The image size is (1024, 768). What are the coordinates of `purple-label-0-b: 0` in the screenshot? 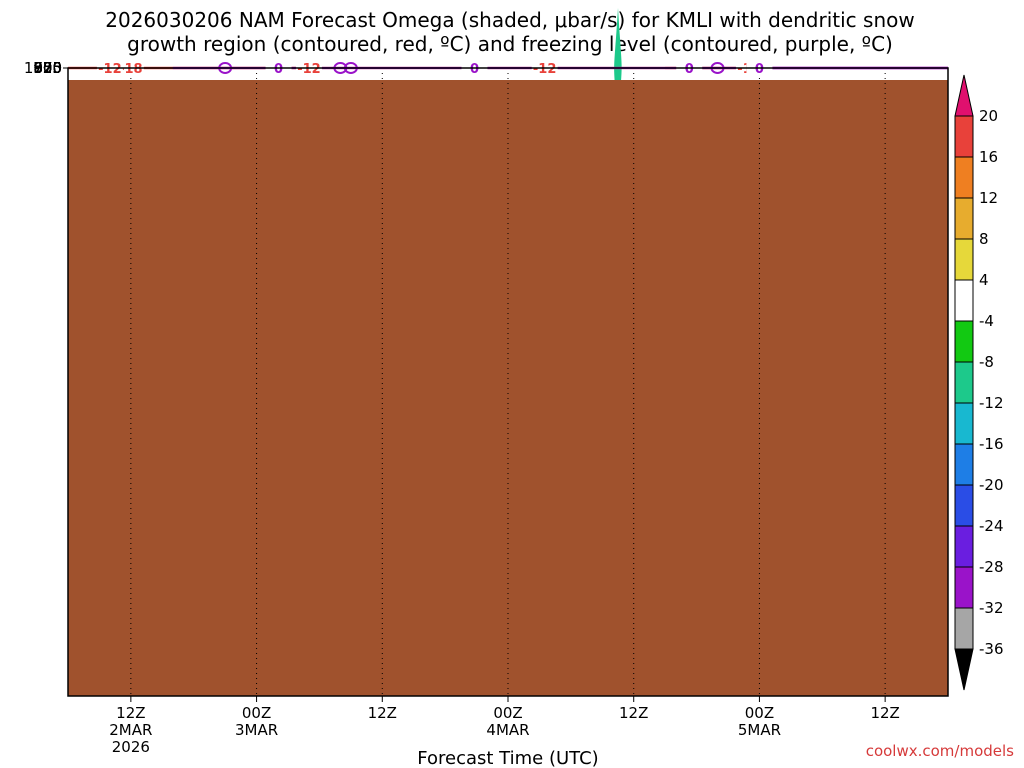 It's located at (689, 69).